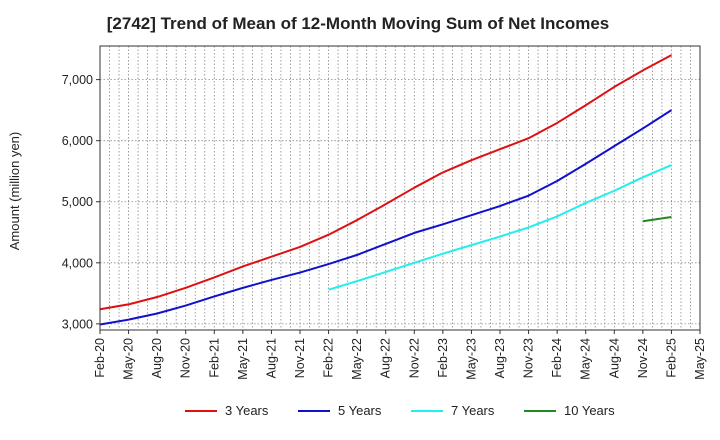 This screenshot has height=440, width=720. Describe the element at coordinates (443, 358) in the screenshot. I see `x-tick-label: Feb-23` at that location.